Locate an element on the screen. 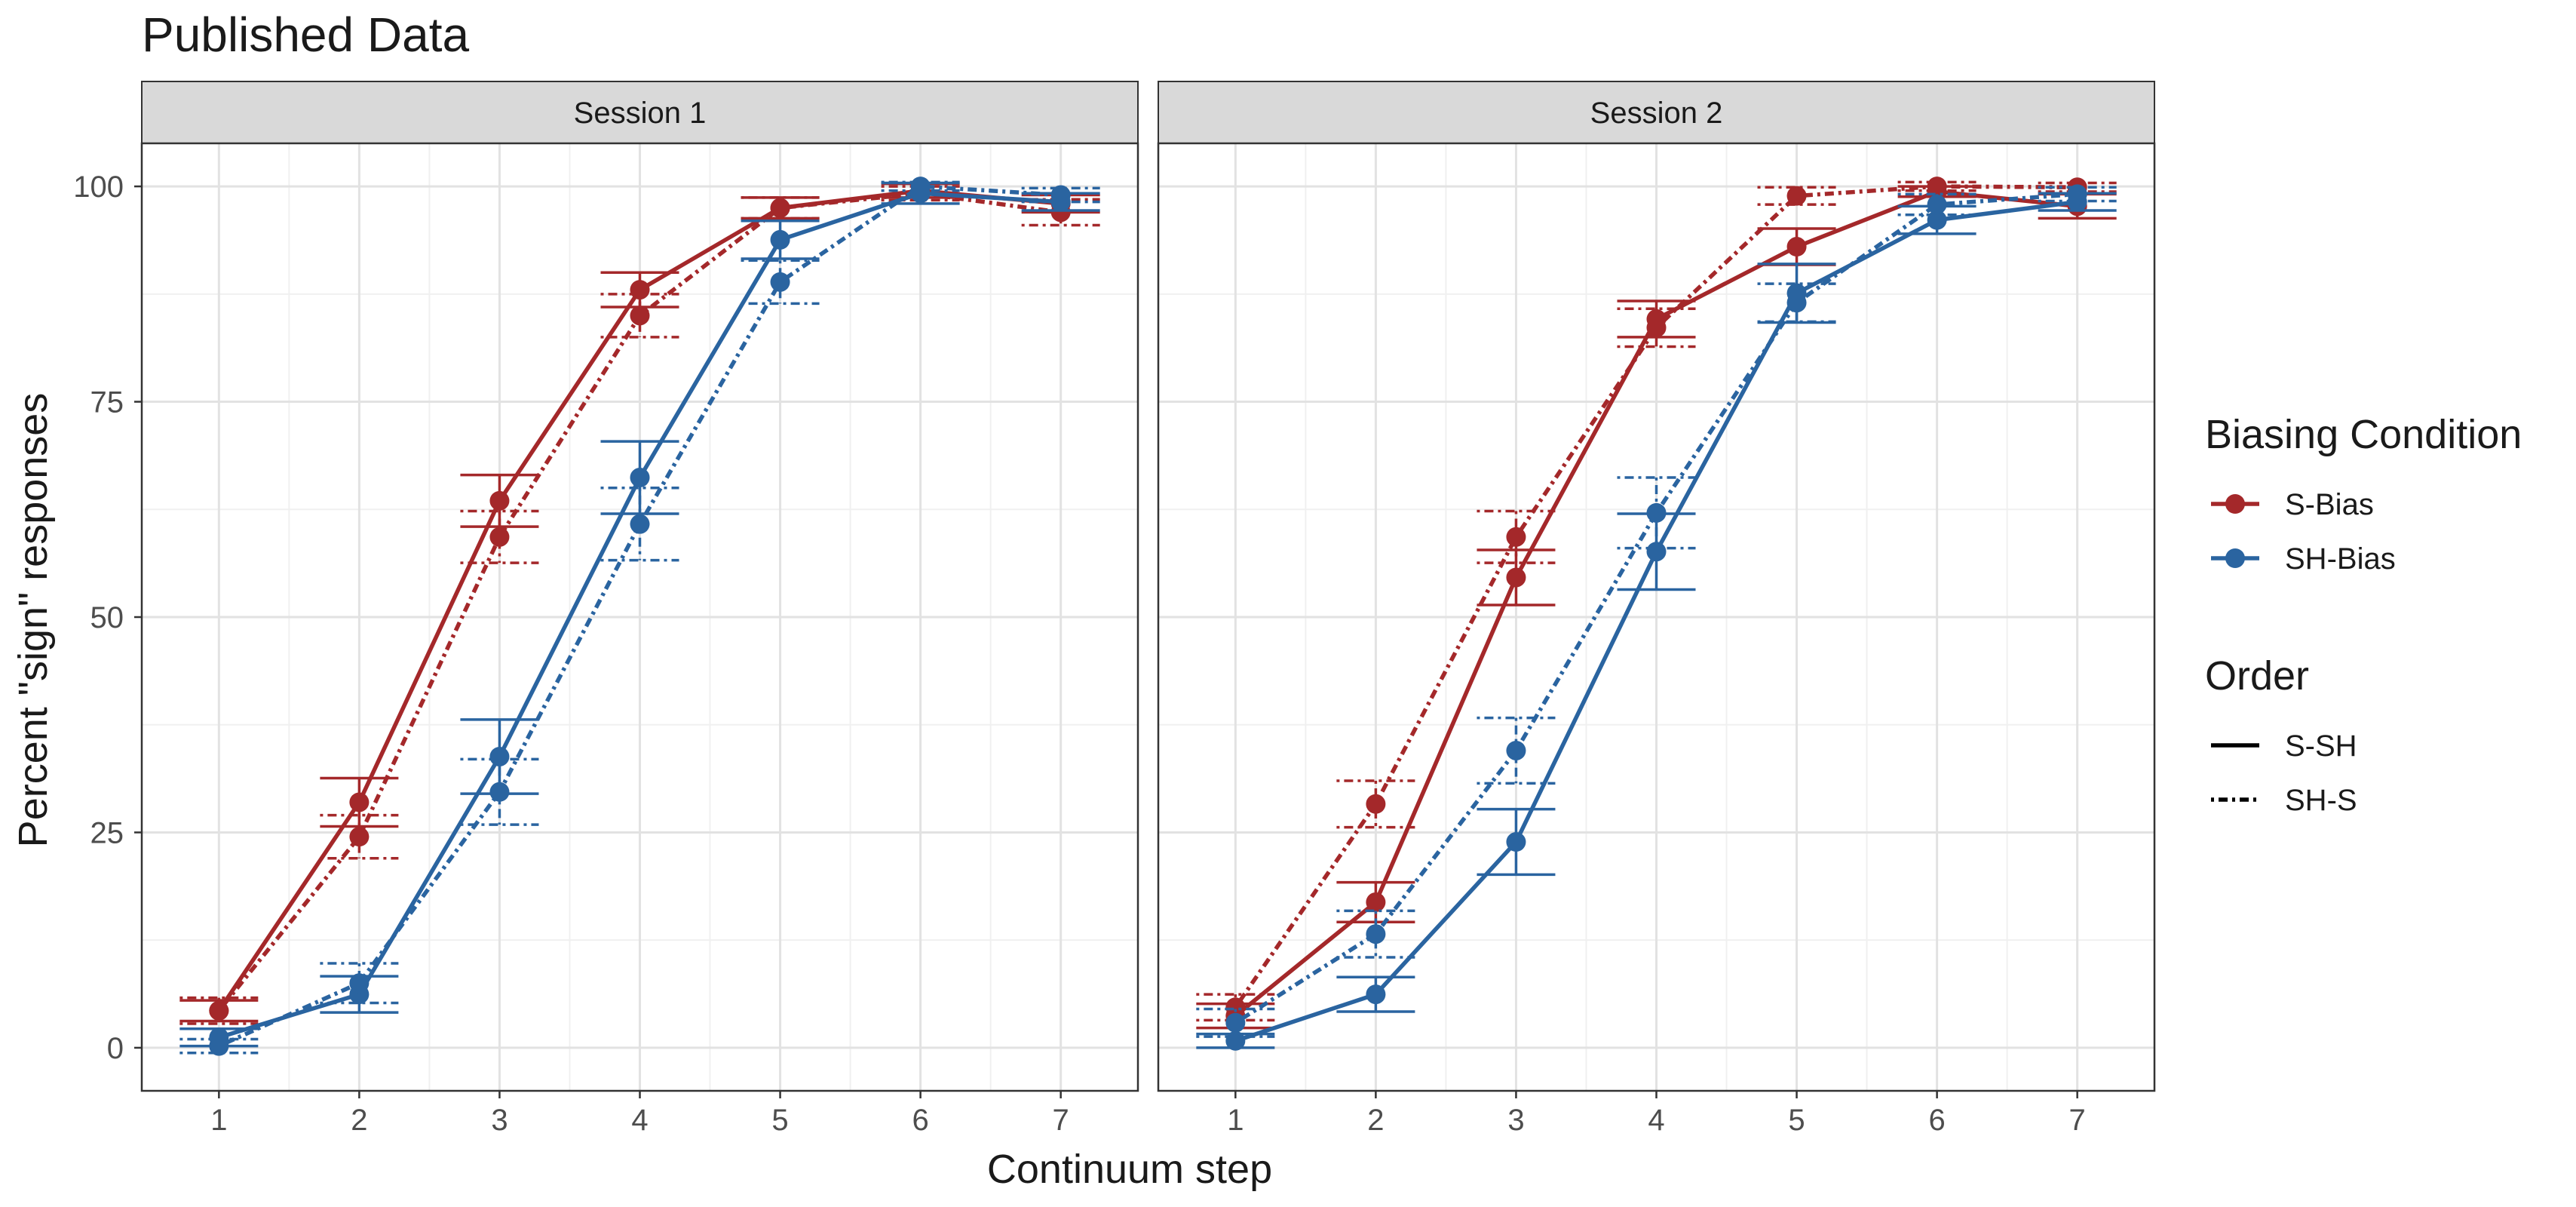  facet-strip-label: Session 1 is located at coordinates (640, 113).